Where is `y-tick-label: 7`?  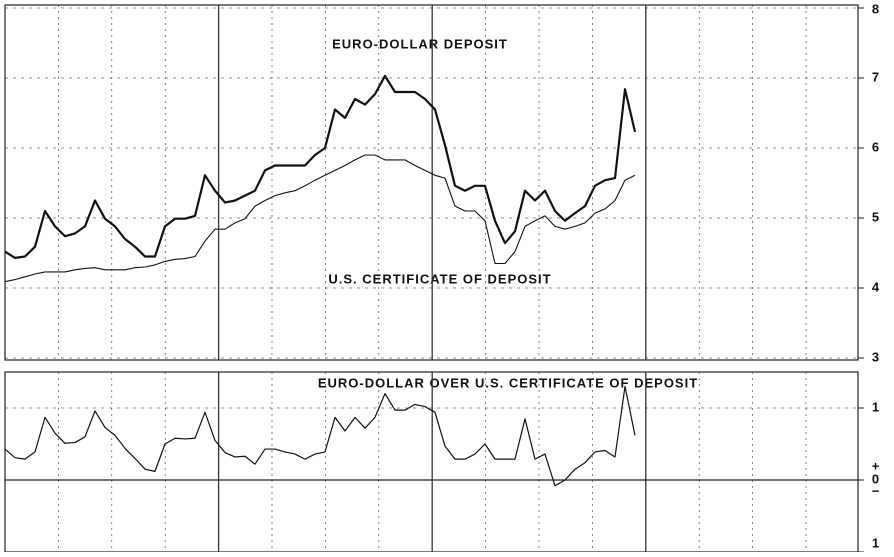
y-tick-label: 7 is located at coordinates (876, 76).